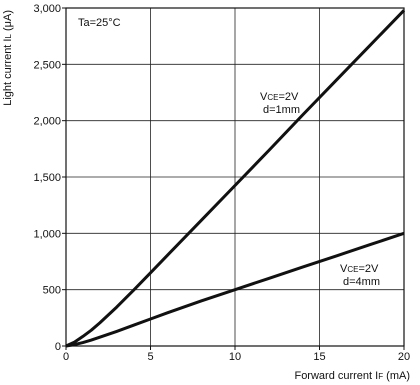 The height and width of the screenshot is (385, 420). I want to click on x-tick-label: 0, so click(66, 357).